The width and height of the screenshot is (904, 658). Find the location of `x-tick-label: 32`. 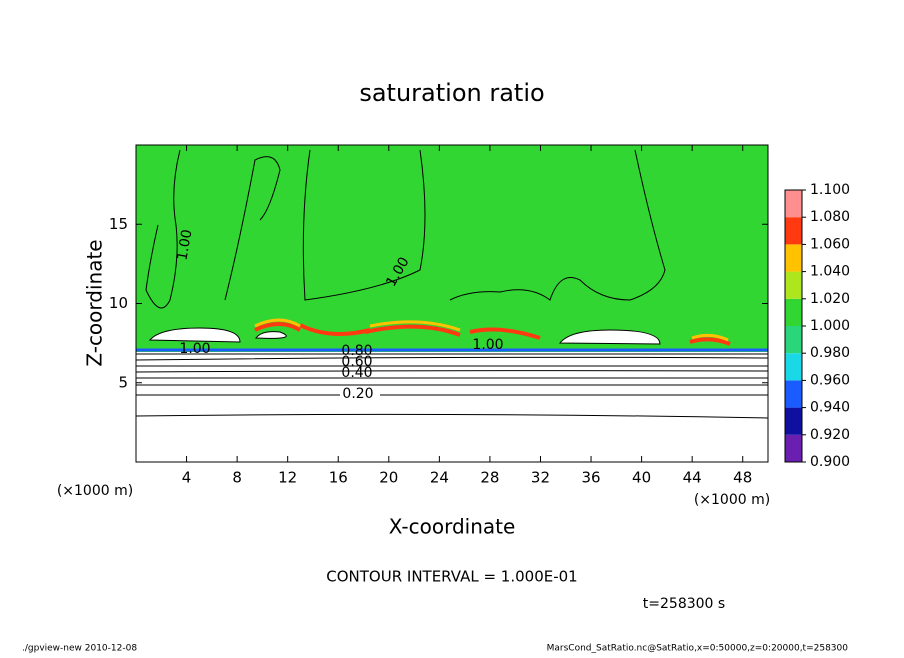

x-tick-label: 32 is located at coordinates (540, 478).